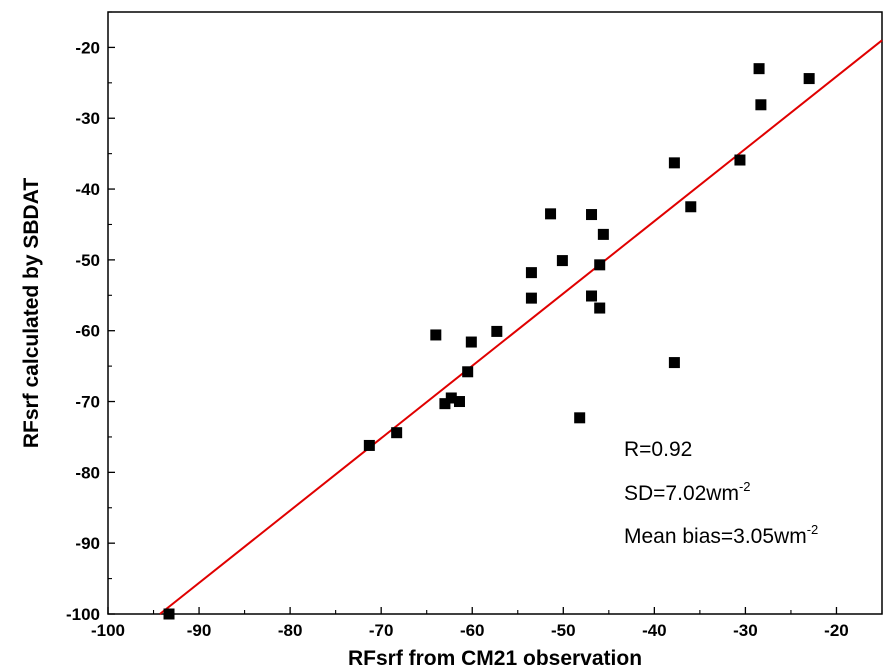 The height and width of the screenshot is (670, 889). I want to click on annotation-sd: SD=7.02wm-2, so click(687, 492).